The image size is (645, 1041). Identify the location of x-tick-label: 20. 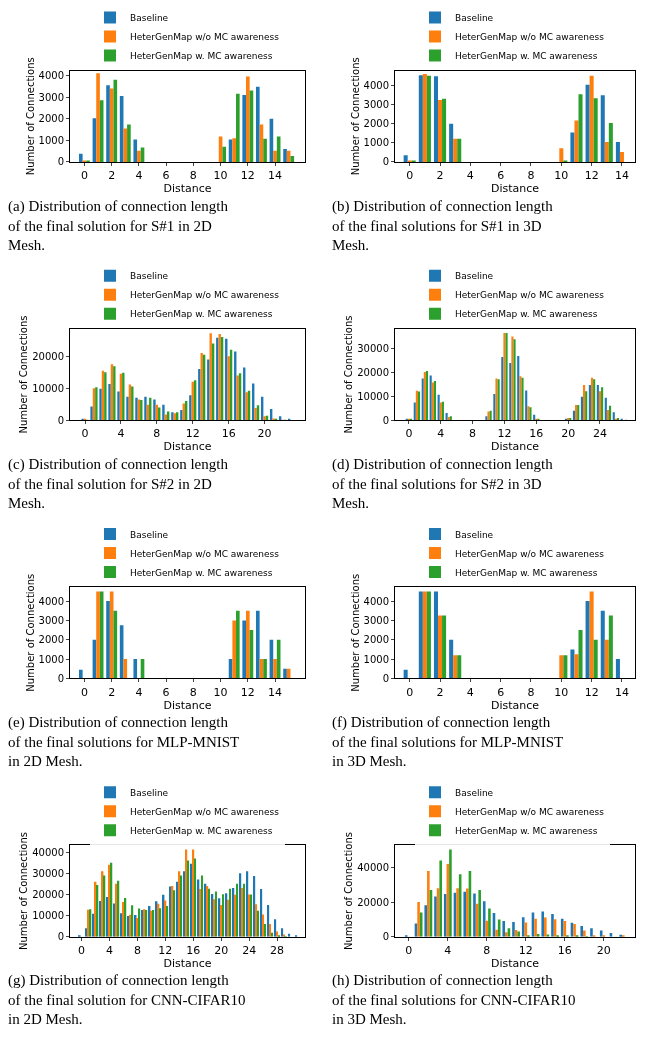
(568, 434).